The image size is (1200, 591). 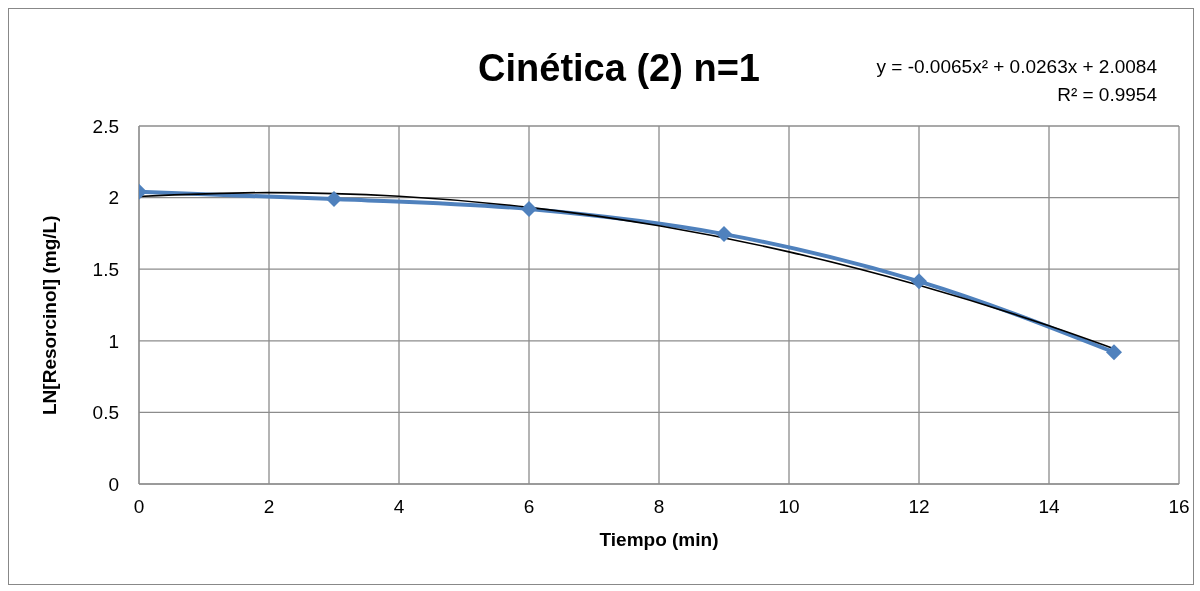 I want to click on x-tick-label: 6, so click(x=529, y=507).